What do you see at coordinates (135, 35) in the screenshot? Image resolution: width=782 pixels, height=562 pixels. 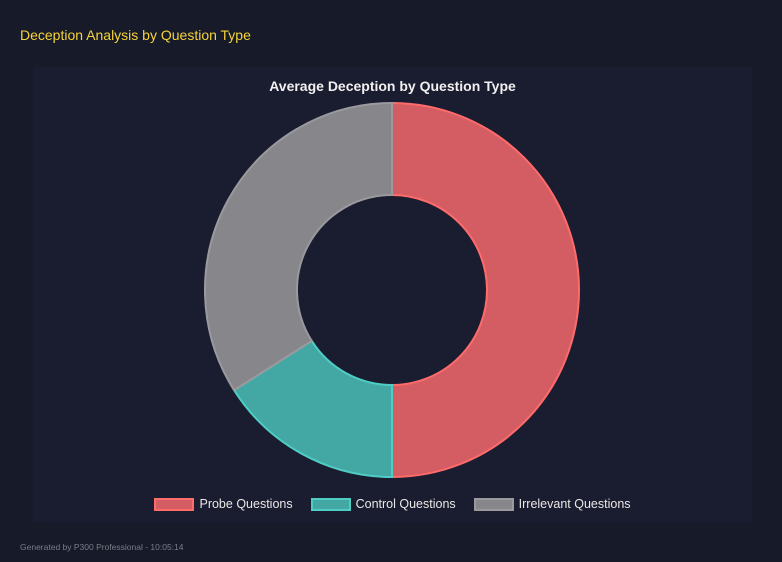 I see `page-heading: Deception Analysis by Question Type` at bounding box center [135, 35].